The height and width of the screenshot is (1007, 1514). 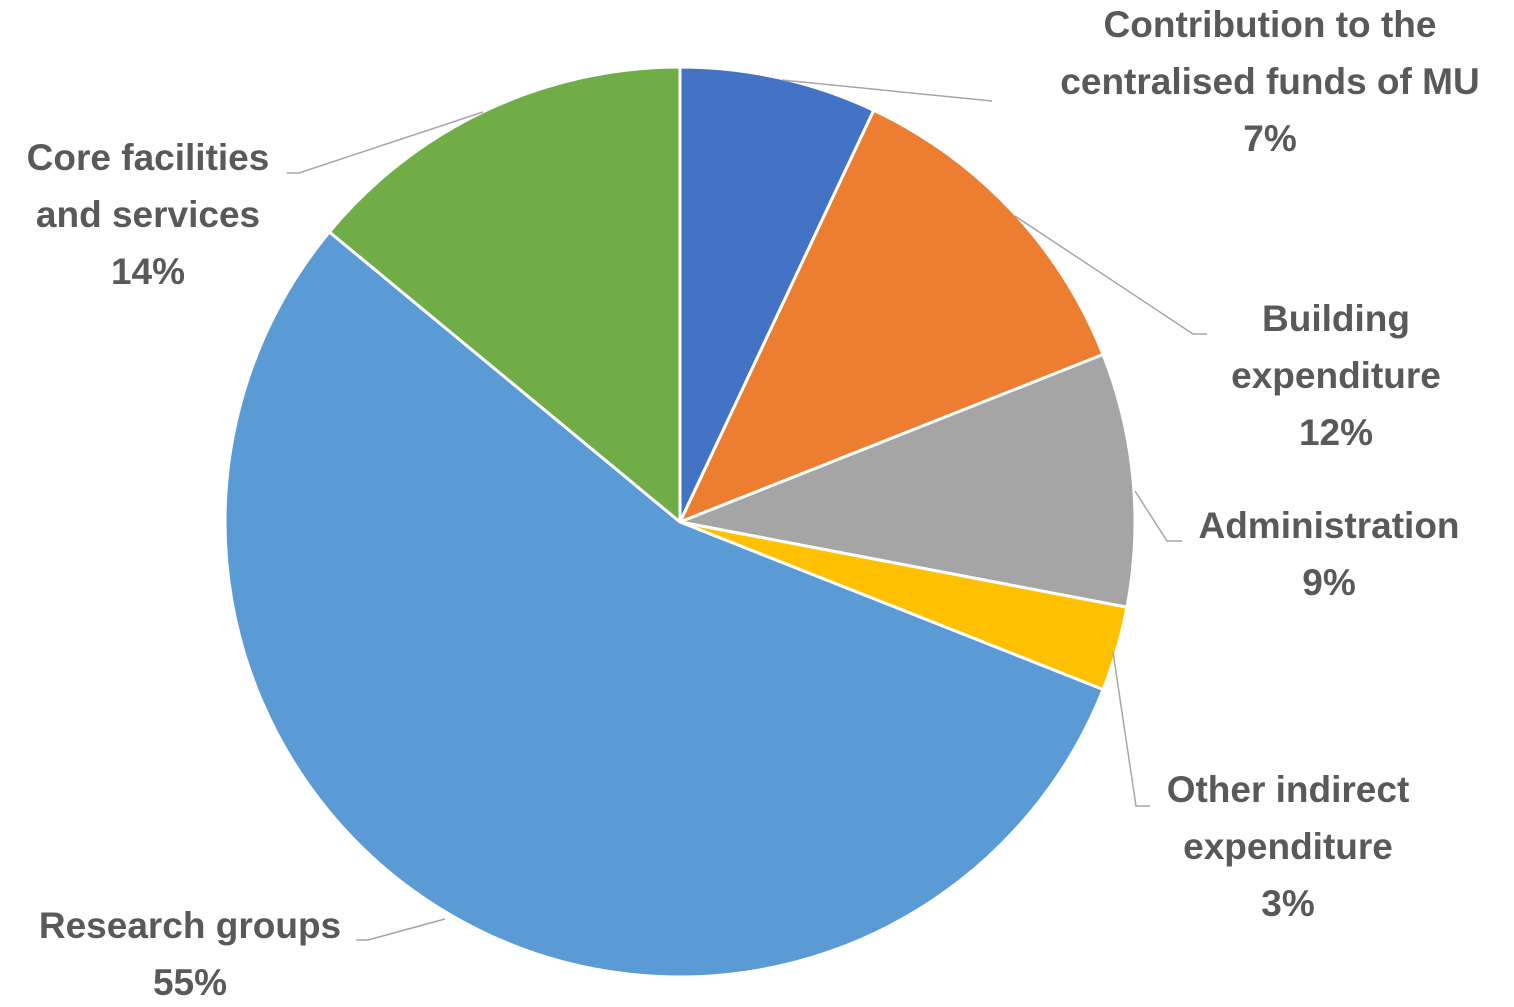 I want to click on data-label: Administration 9%, so click(x=1328, y=554).